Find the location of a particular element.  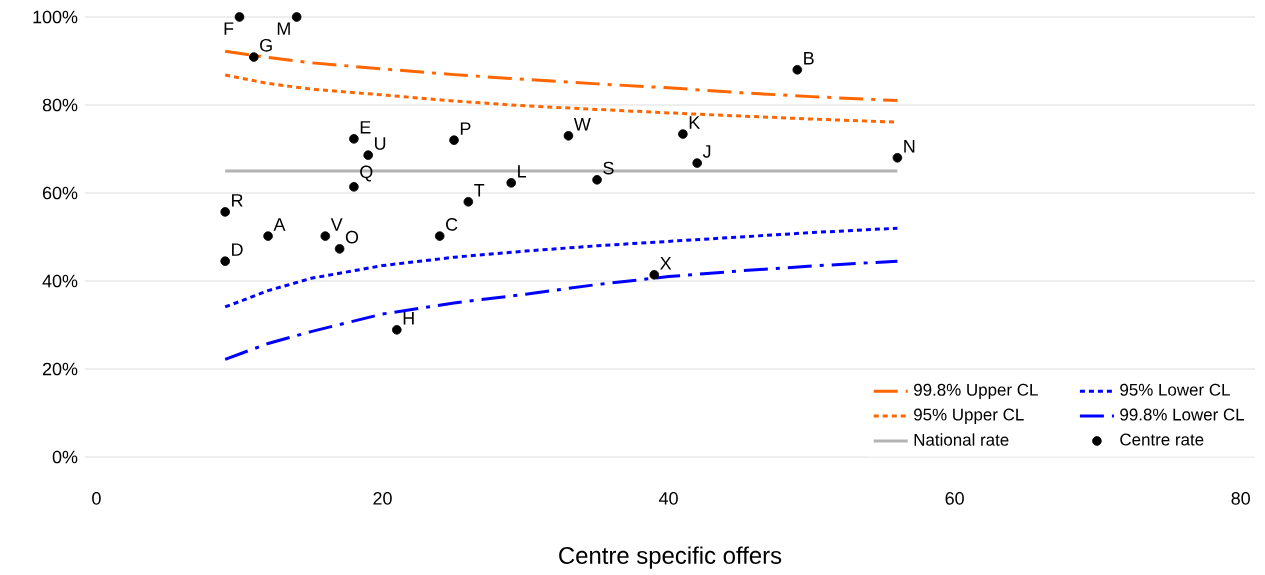

legend-label: 95% Upper CL is located at coordinates (969, 416).